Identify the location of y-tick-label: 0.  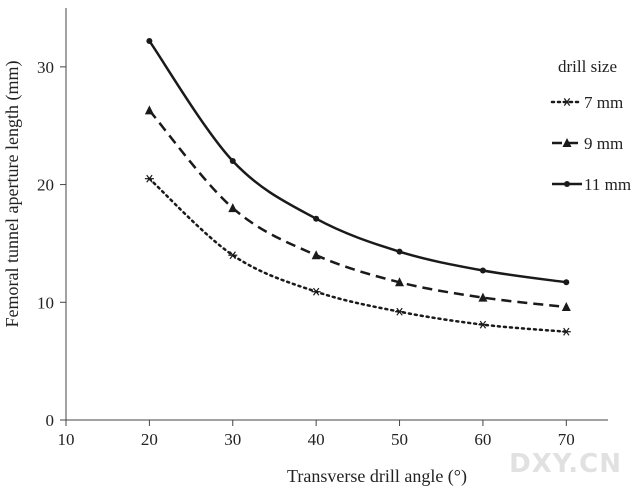
(50, 420).